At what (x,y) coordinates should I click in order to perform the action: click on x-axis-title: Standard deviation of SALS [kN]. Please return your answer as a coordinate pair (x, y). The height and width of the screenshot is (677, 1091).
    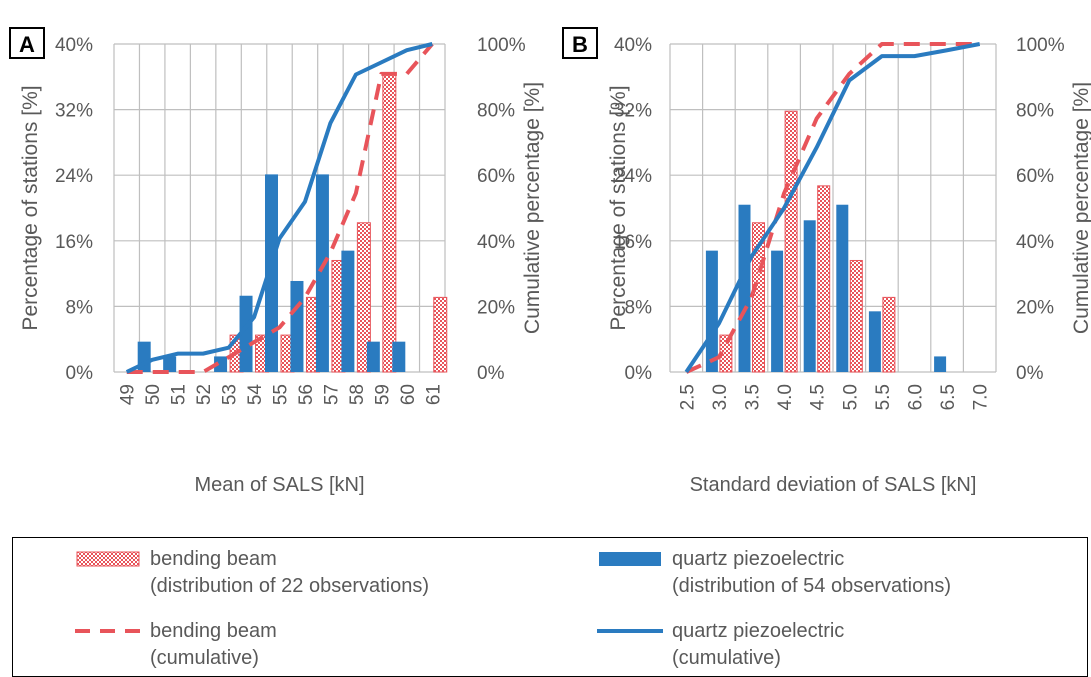
    Looking at the image, I should click on (833, 485).